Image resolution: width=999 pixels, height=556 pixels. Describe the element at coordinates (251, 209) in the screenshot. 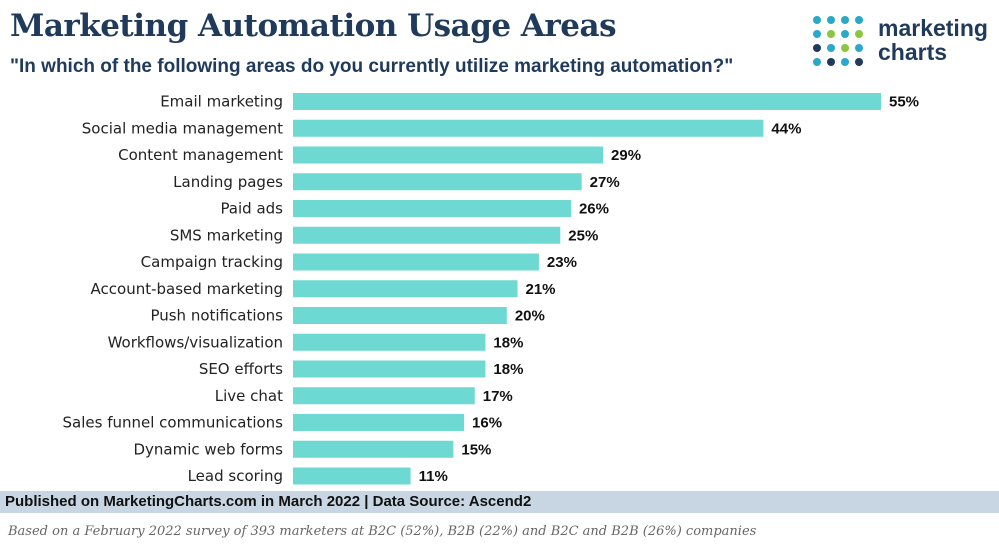

I see `category-label: Paid ads` at that location.